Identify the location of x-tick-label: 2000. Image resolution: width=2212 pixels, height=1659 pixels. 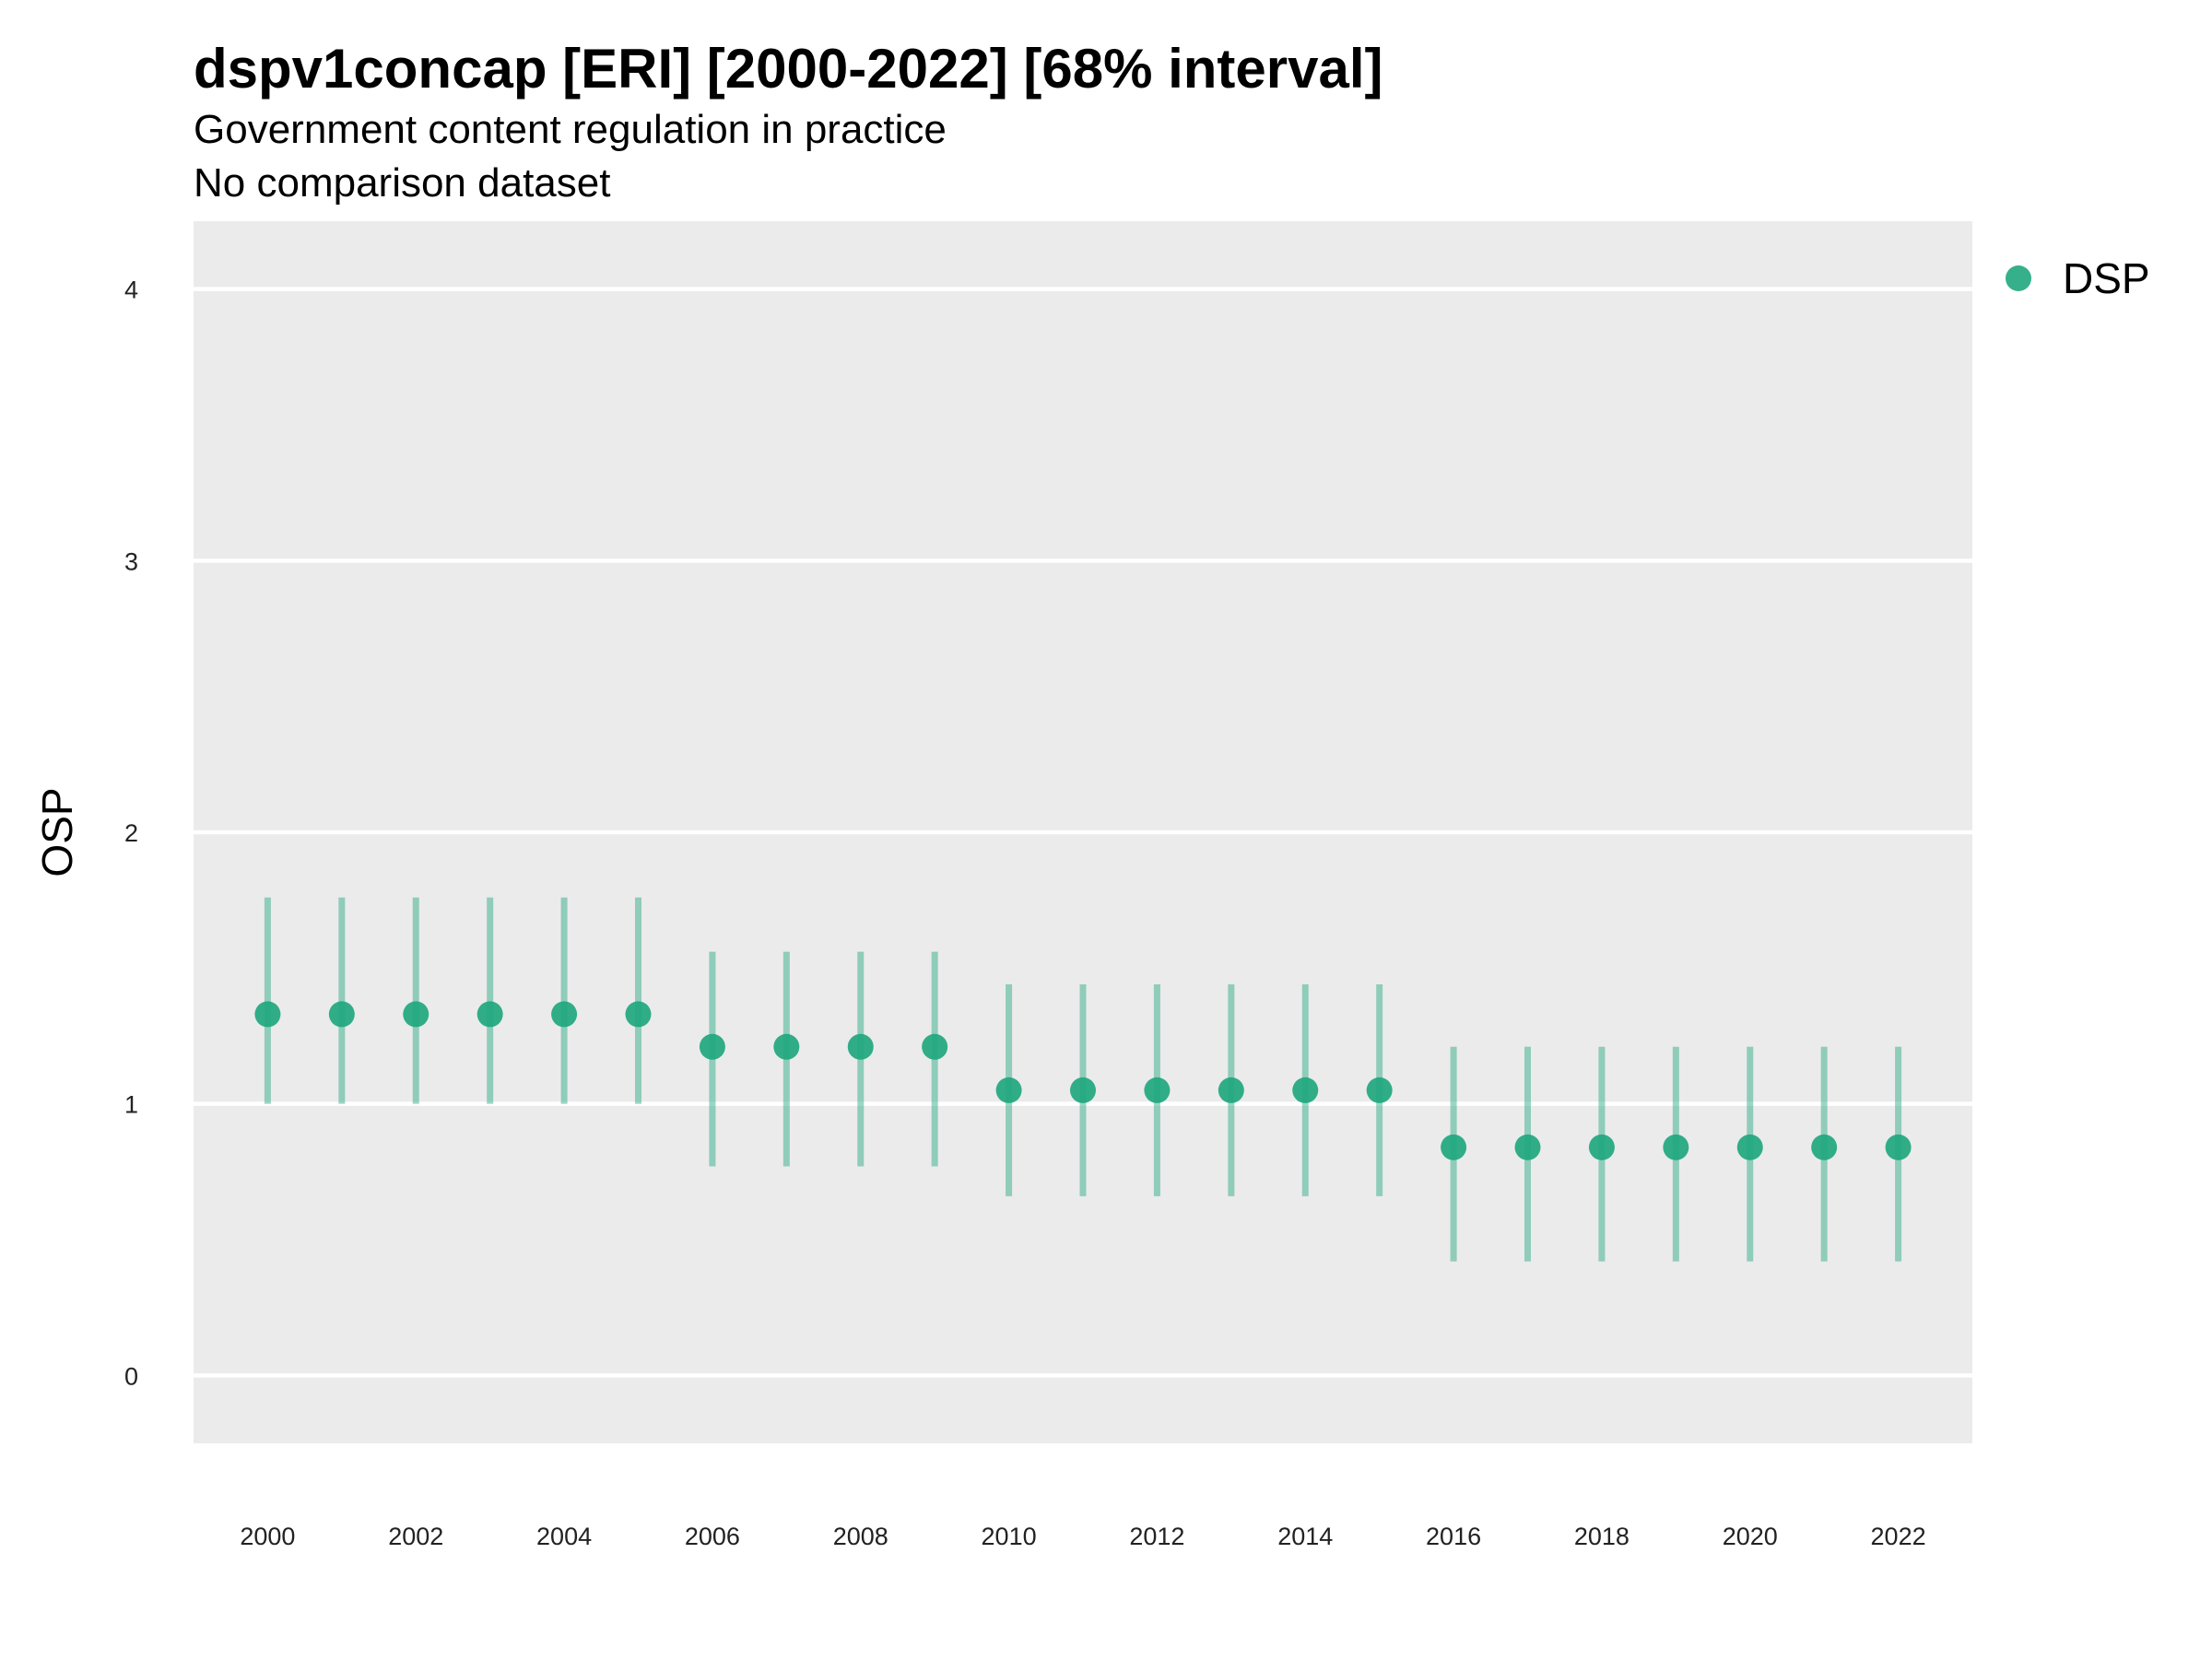
(267, 1536).